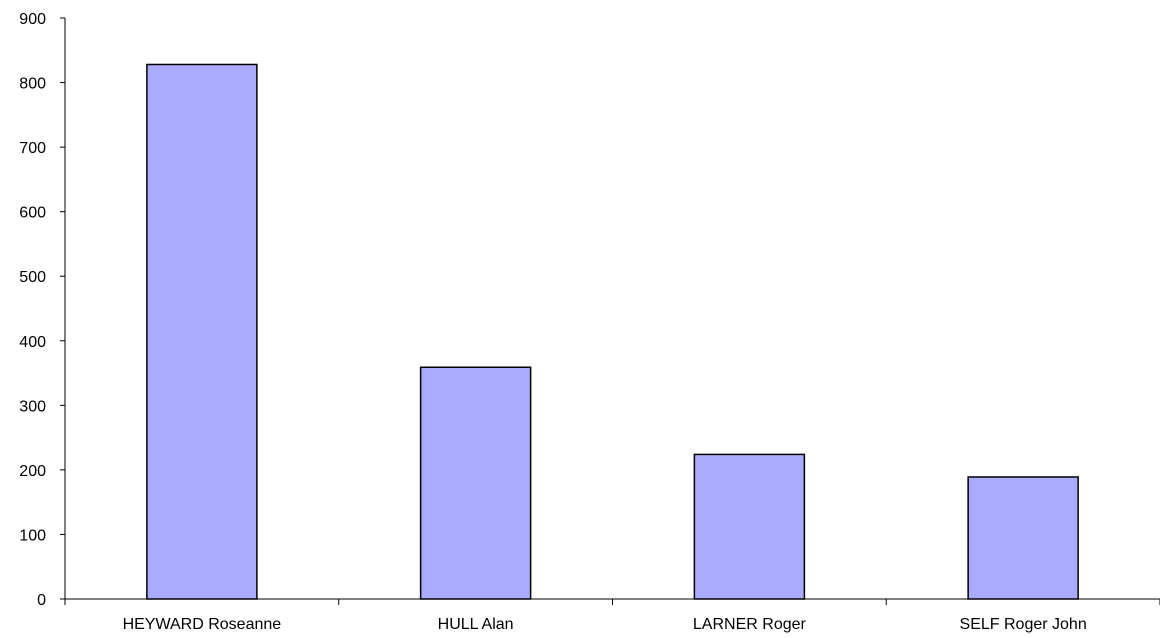  Describe the element at coordinates (202, 624) in the screenshot. I see `x-tick-label: HEYWARD Roseanne` at that location.